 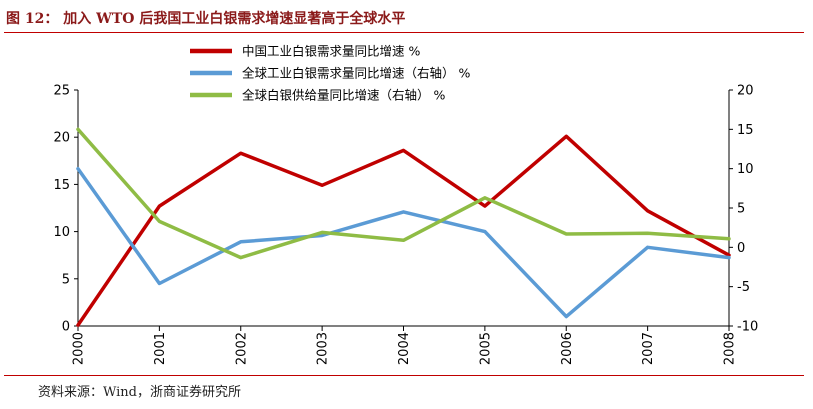 I want to click on figure-title: 图 12： 加入 WTO 后我国工业白银需求增速显著高于全球水平, so click(x=206, y=19).